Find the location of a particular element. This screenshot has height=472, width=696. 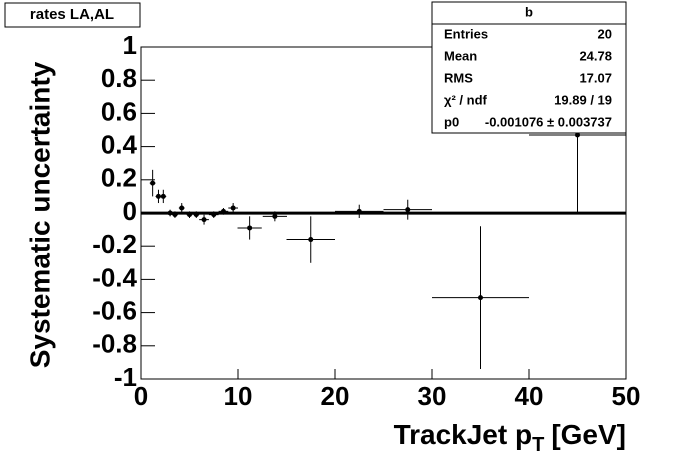

stats-frame is located at coordinates (529, 67).